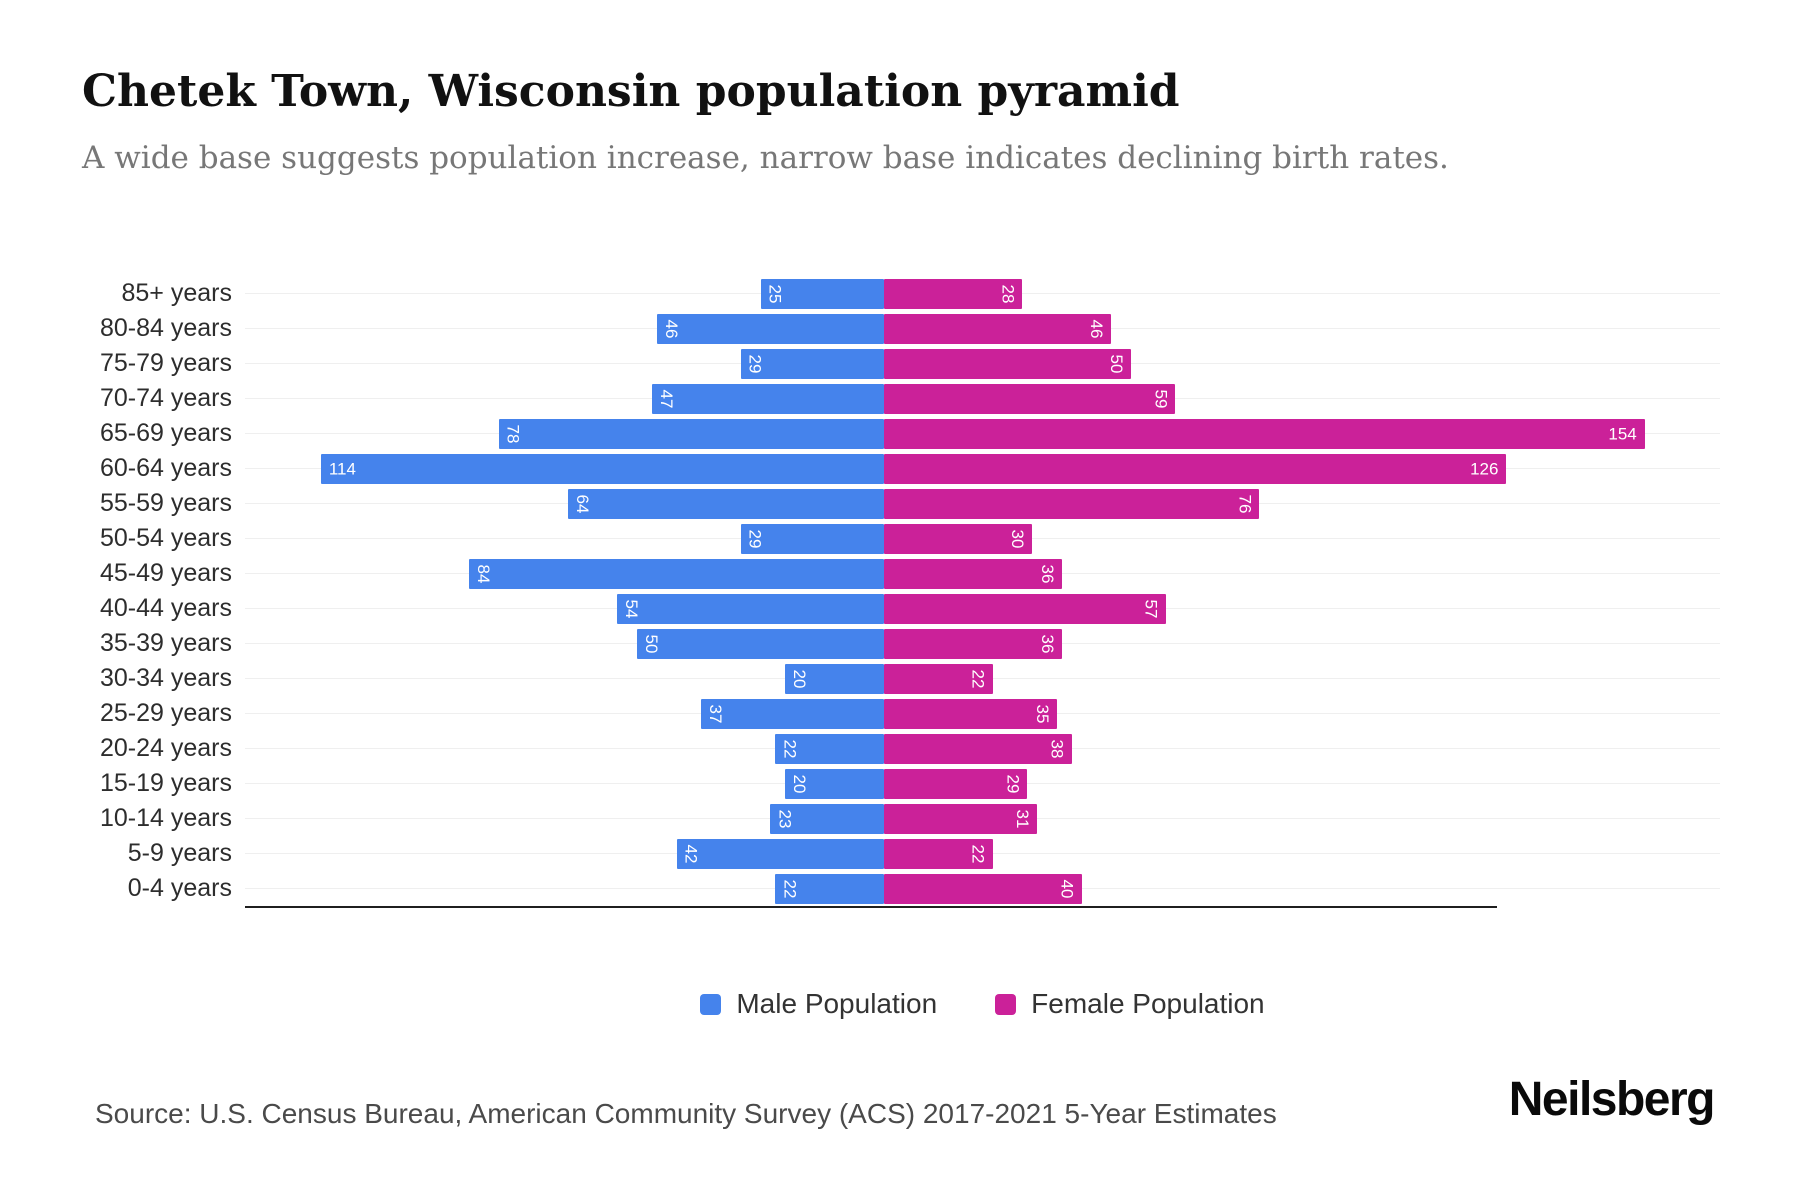  I want to click on male-bar: 42, so click(780, 853).